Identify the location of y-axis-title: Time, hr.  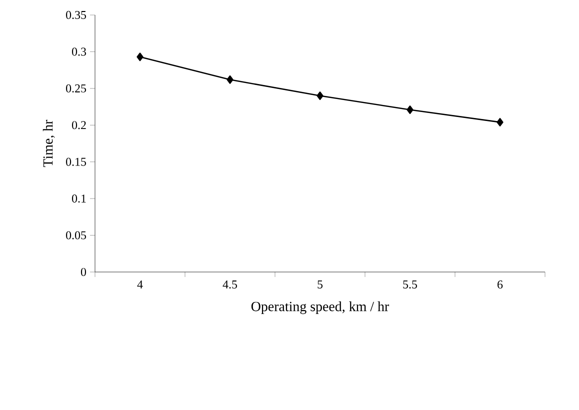
(48, 144).